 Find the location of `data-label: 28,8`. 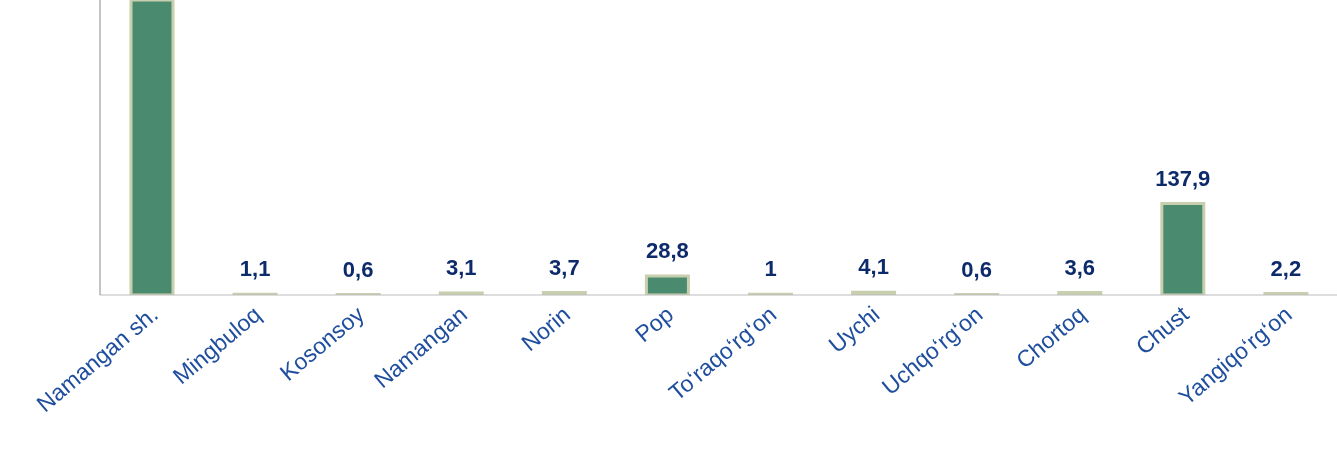

data-label: 28,8 is located at coordinates (667, 250).